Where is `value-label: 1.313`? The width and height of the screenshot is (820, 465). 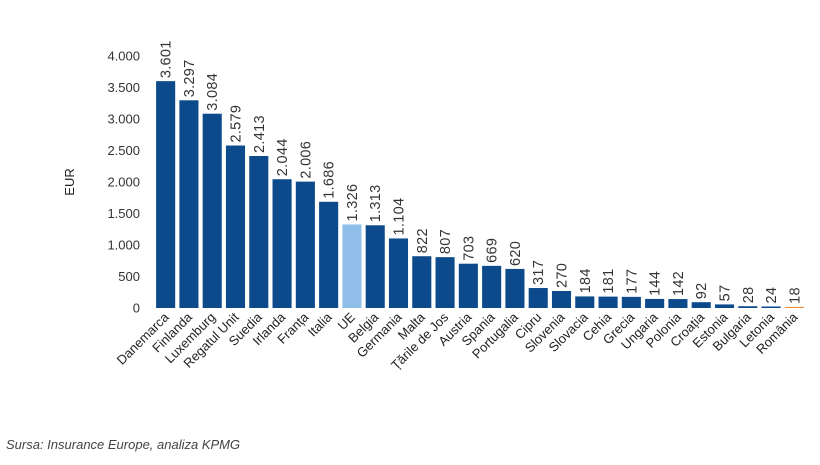
value-label: 1.313 is located at coordinates (376, 203).